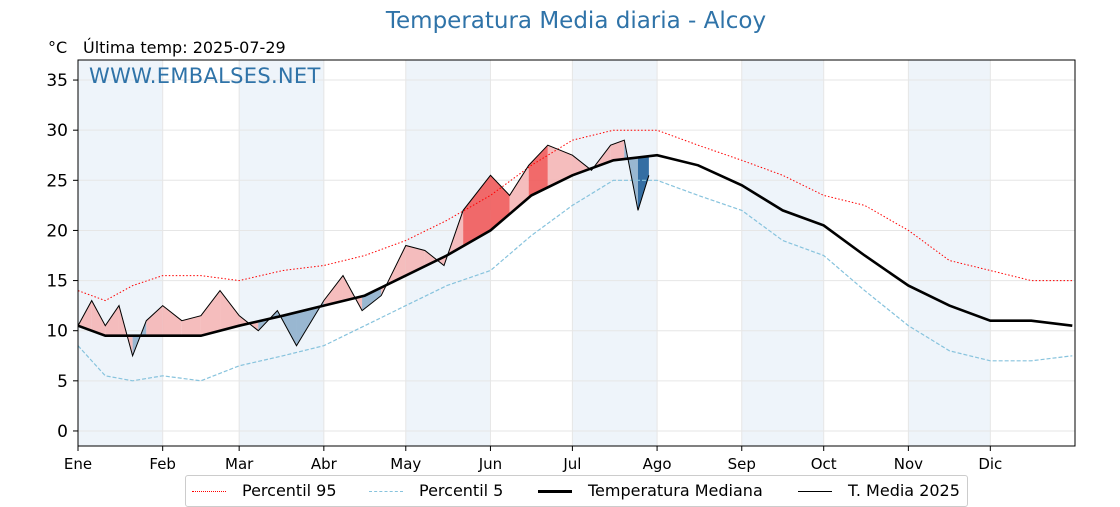 Image resolution: width=1120 pixels, height=507 pixels. I want to click on legend-label: Percentil 5, so click(461, 490).